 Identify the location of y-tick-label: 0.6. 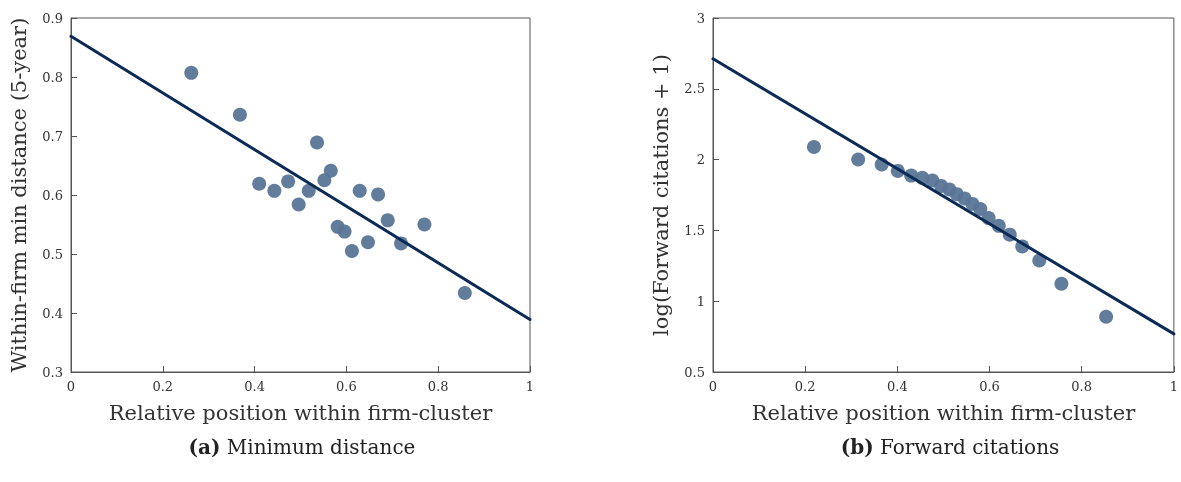
(52, 195).